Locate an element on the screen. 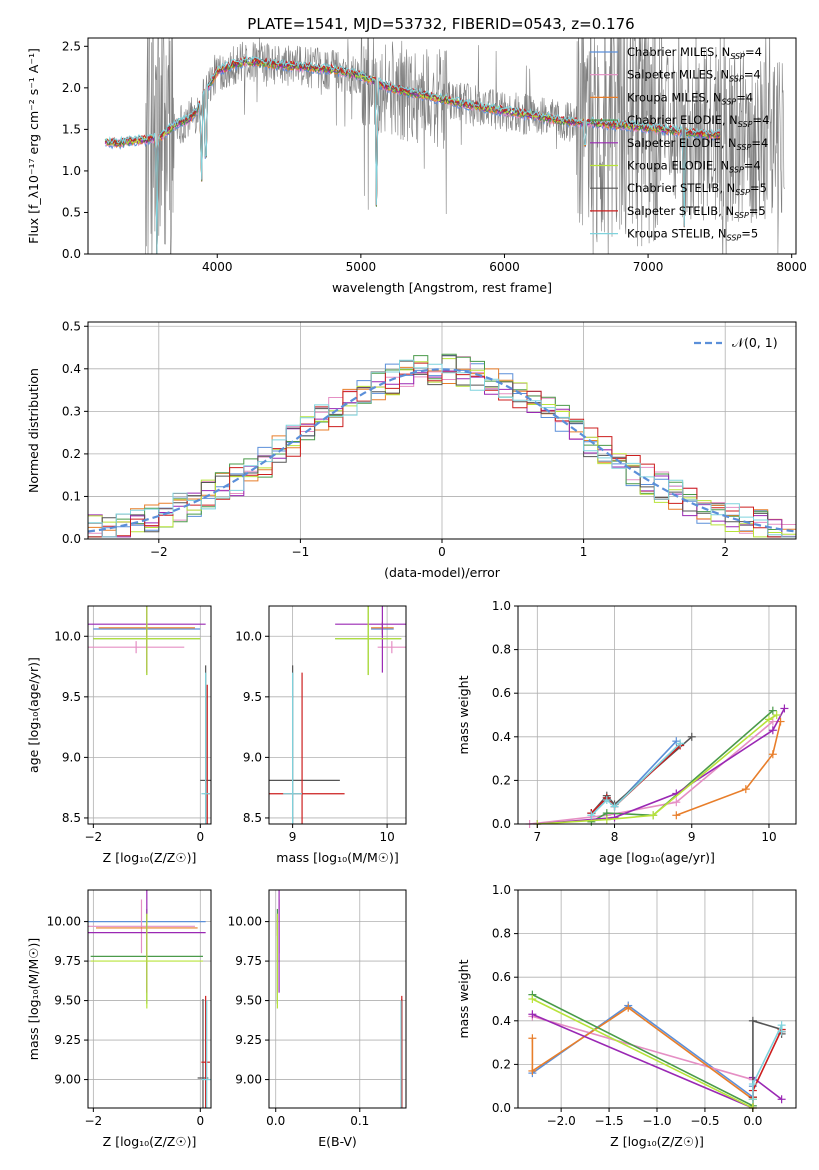 The width and height of the screenshot is (819, 1170). x-tick-label: 6000 is located at coordinates (504, 267).